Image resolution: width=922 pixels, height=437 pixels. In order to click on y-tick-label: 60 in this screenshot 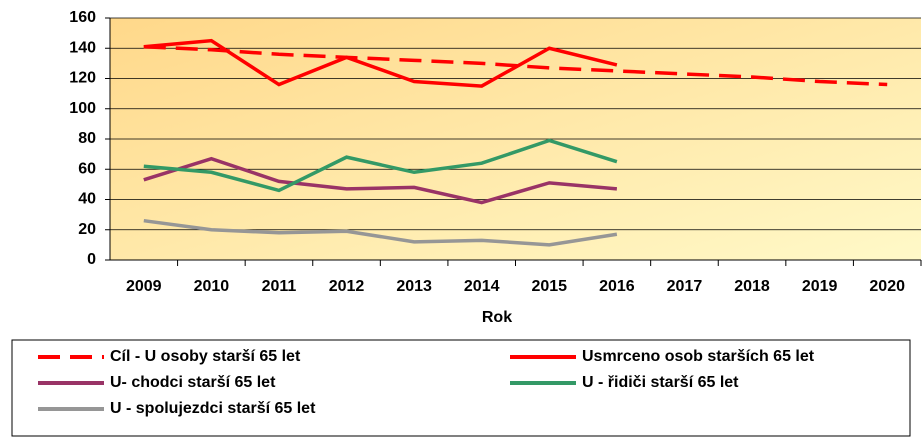, I will do `click(87, 168)`.